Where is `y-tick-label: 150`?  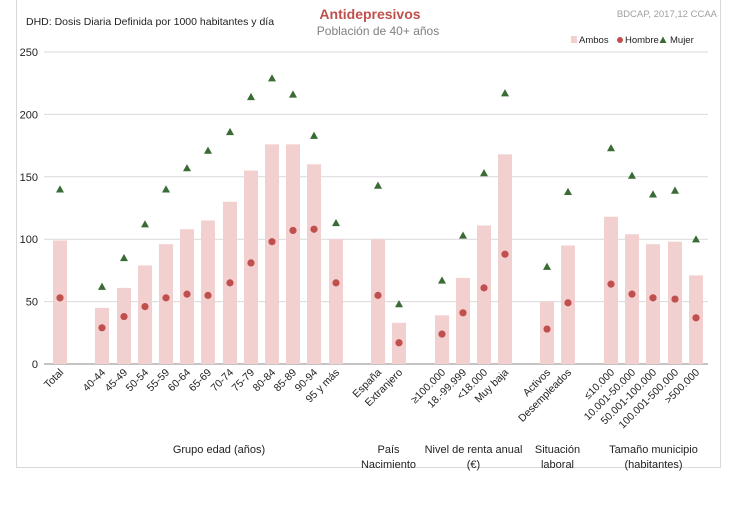 y-tick-label: 150 is located at coordinates (29, 178).